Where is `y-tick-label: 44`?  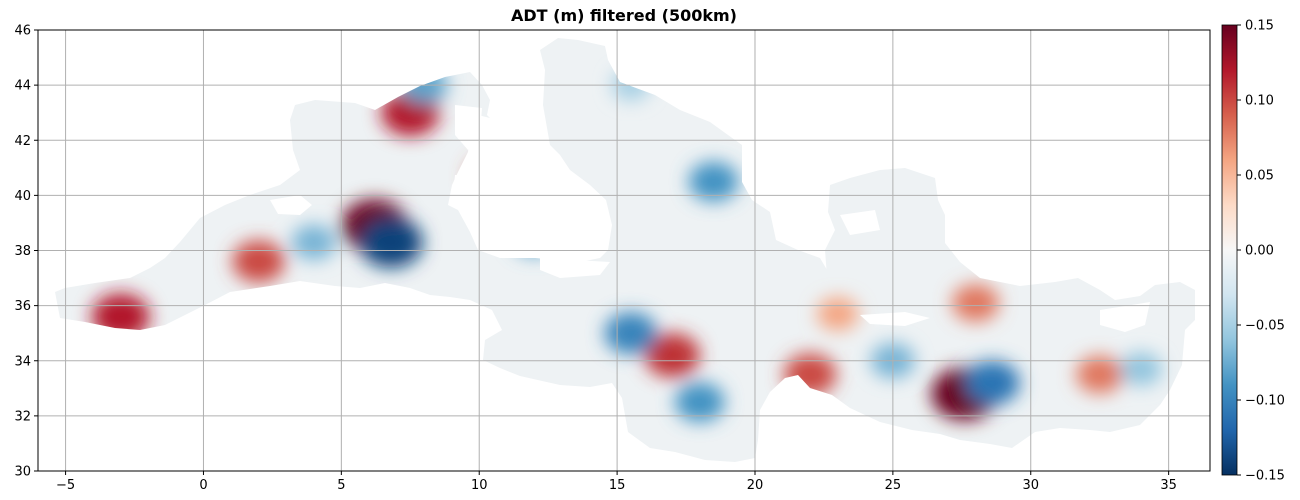
y-tick-label: 44 is located at coordinates (22, 86).